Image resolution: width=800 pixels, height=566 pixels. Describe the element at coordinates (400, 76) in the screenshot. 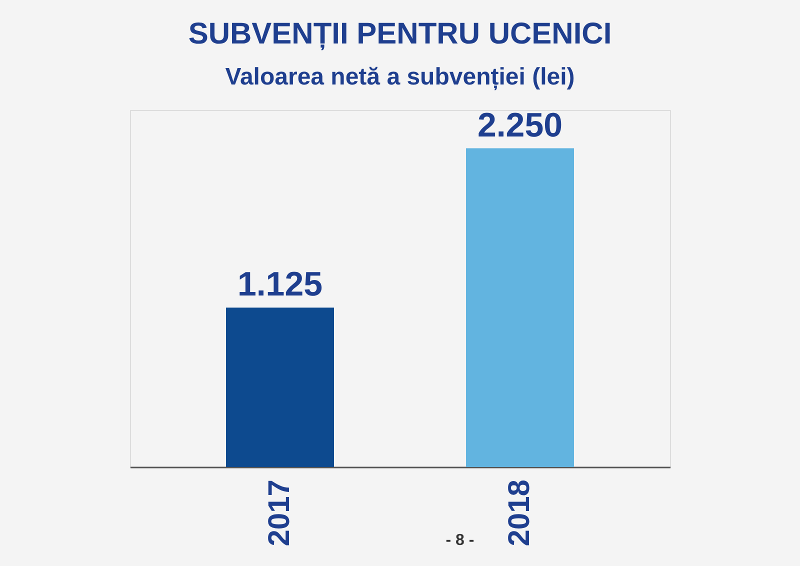

I see `chart-subtitle: Valoarea netă a subvenției (lei)` at that location.